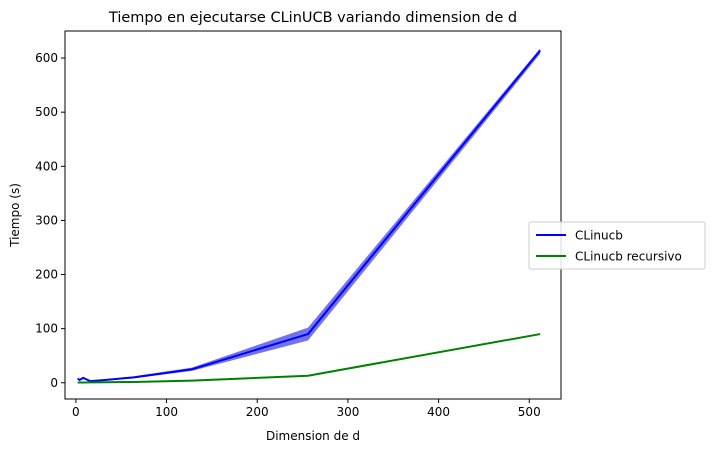 The width and height of the screenshot is (713, 453). Describe the element at coordinates (599, 236) in the screenshot. I see `legend-label-clinucb: CLinucb` at that location.